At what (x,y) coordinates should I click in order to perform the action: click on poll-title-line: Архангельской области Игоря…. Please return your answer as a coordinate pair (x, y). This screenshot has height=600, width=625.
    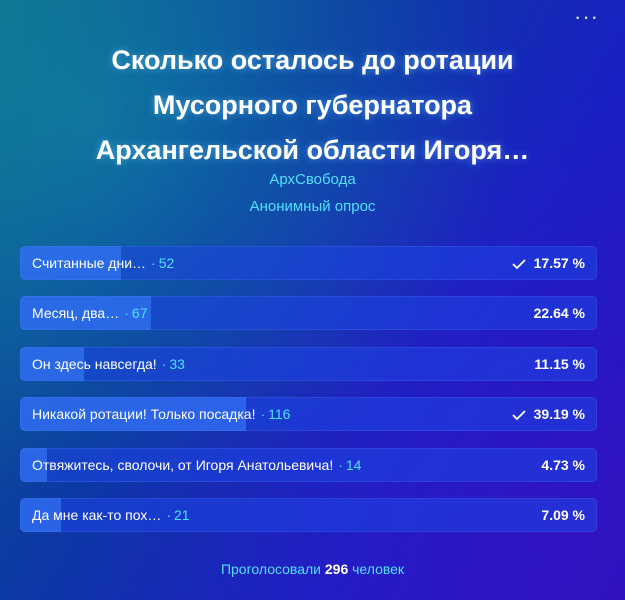
    Looking at the image, I should click on (312, 150).